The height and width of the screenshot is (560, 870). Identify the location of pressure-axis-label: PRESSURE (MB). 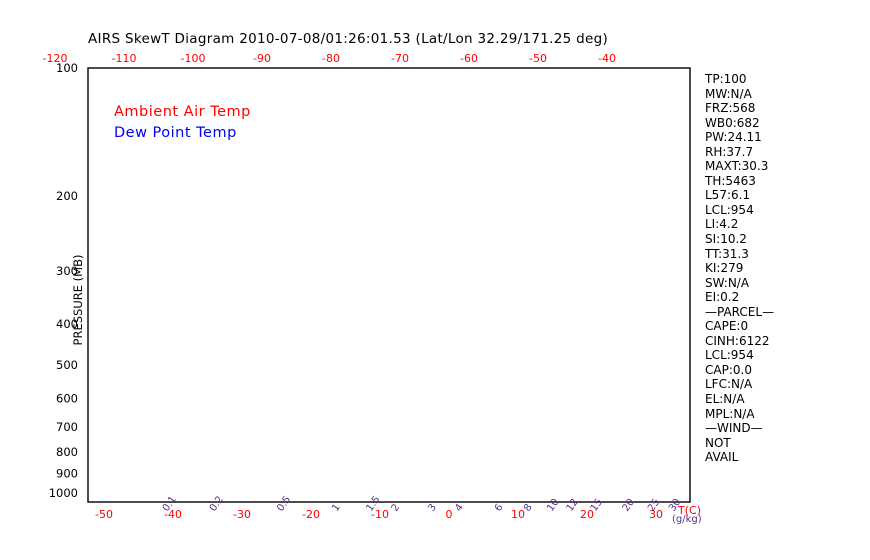
(78, 300).